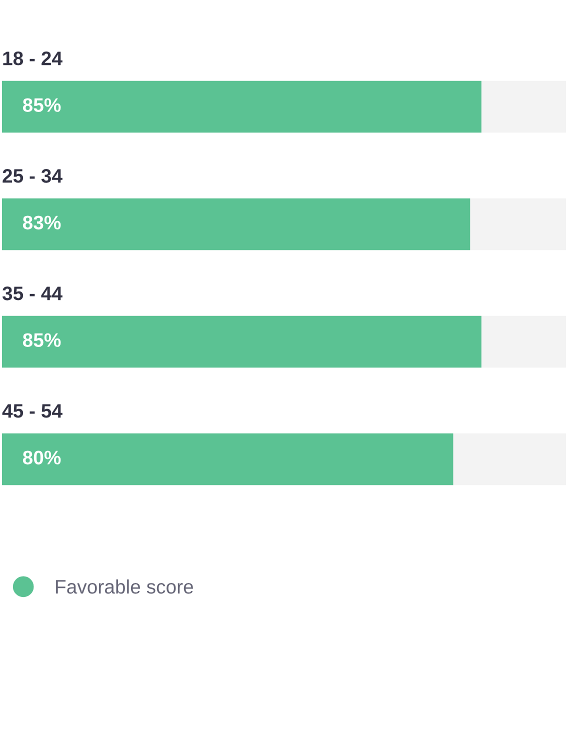 The width and height of the screenshot is (569, 729). What do you see at coordinates (32, 411) in the screenshot?
I see `y-tick-label: 45 - 54` at bounding box center [32, 411].